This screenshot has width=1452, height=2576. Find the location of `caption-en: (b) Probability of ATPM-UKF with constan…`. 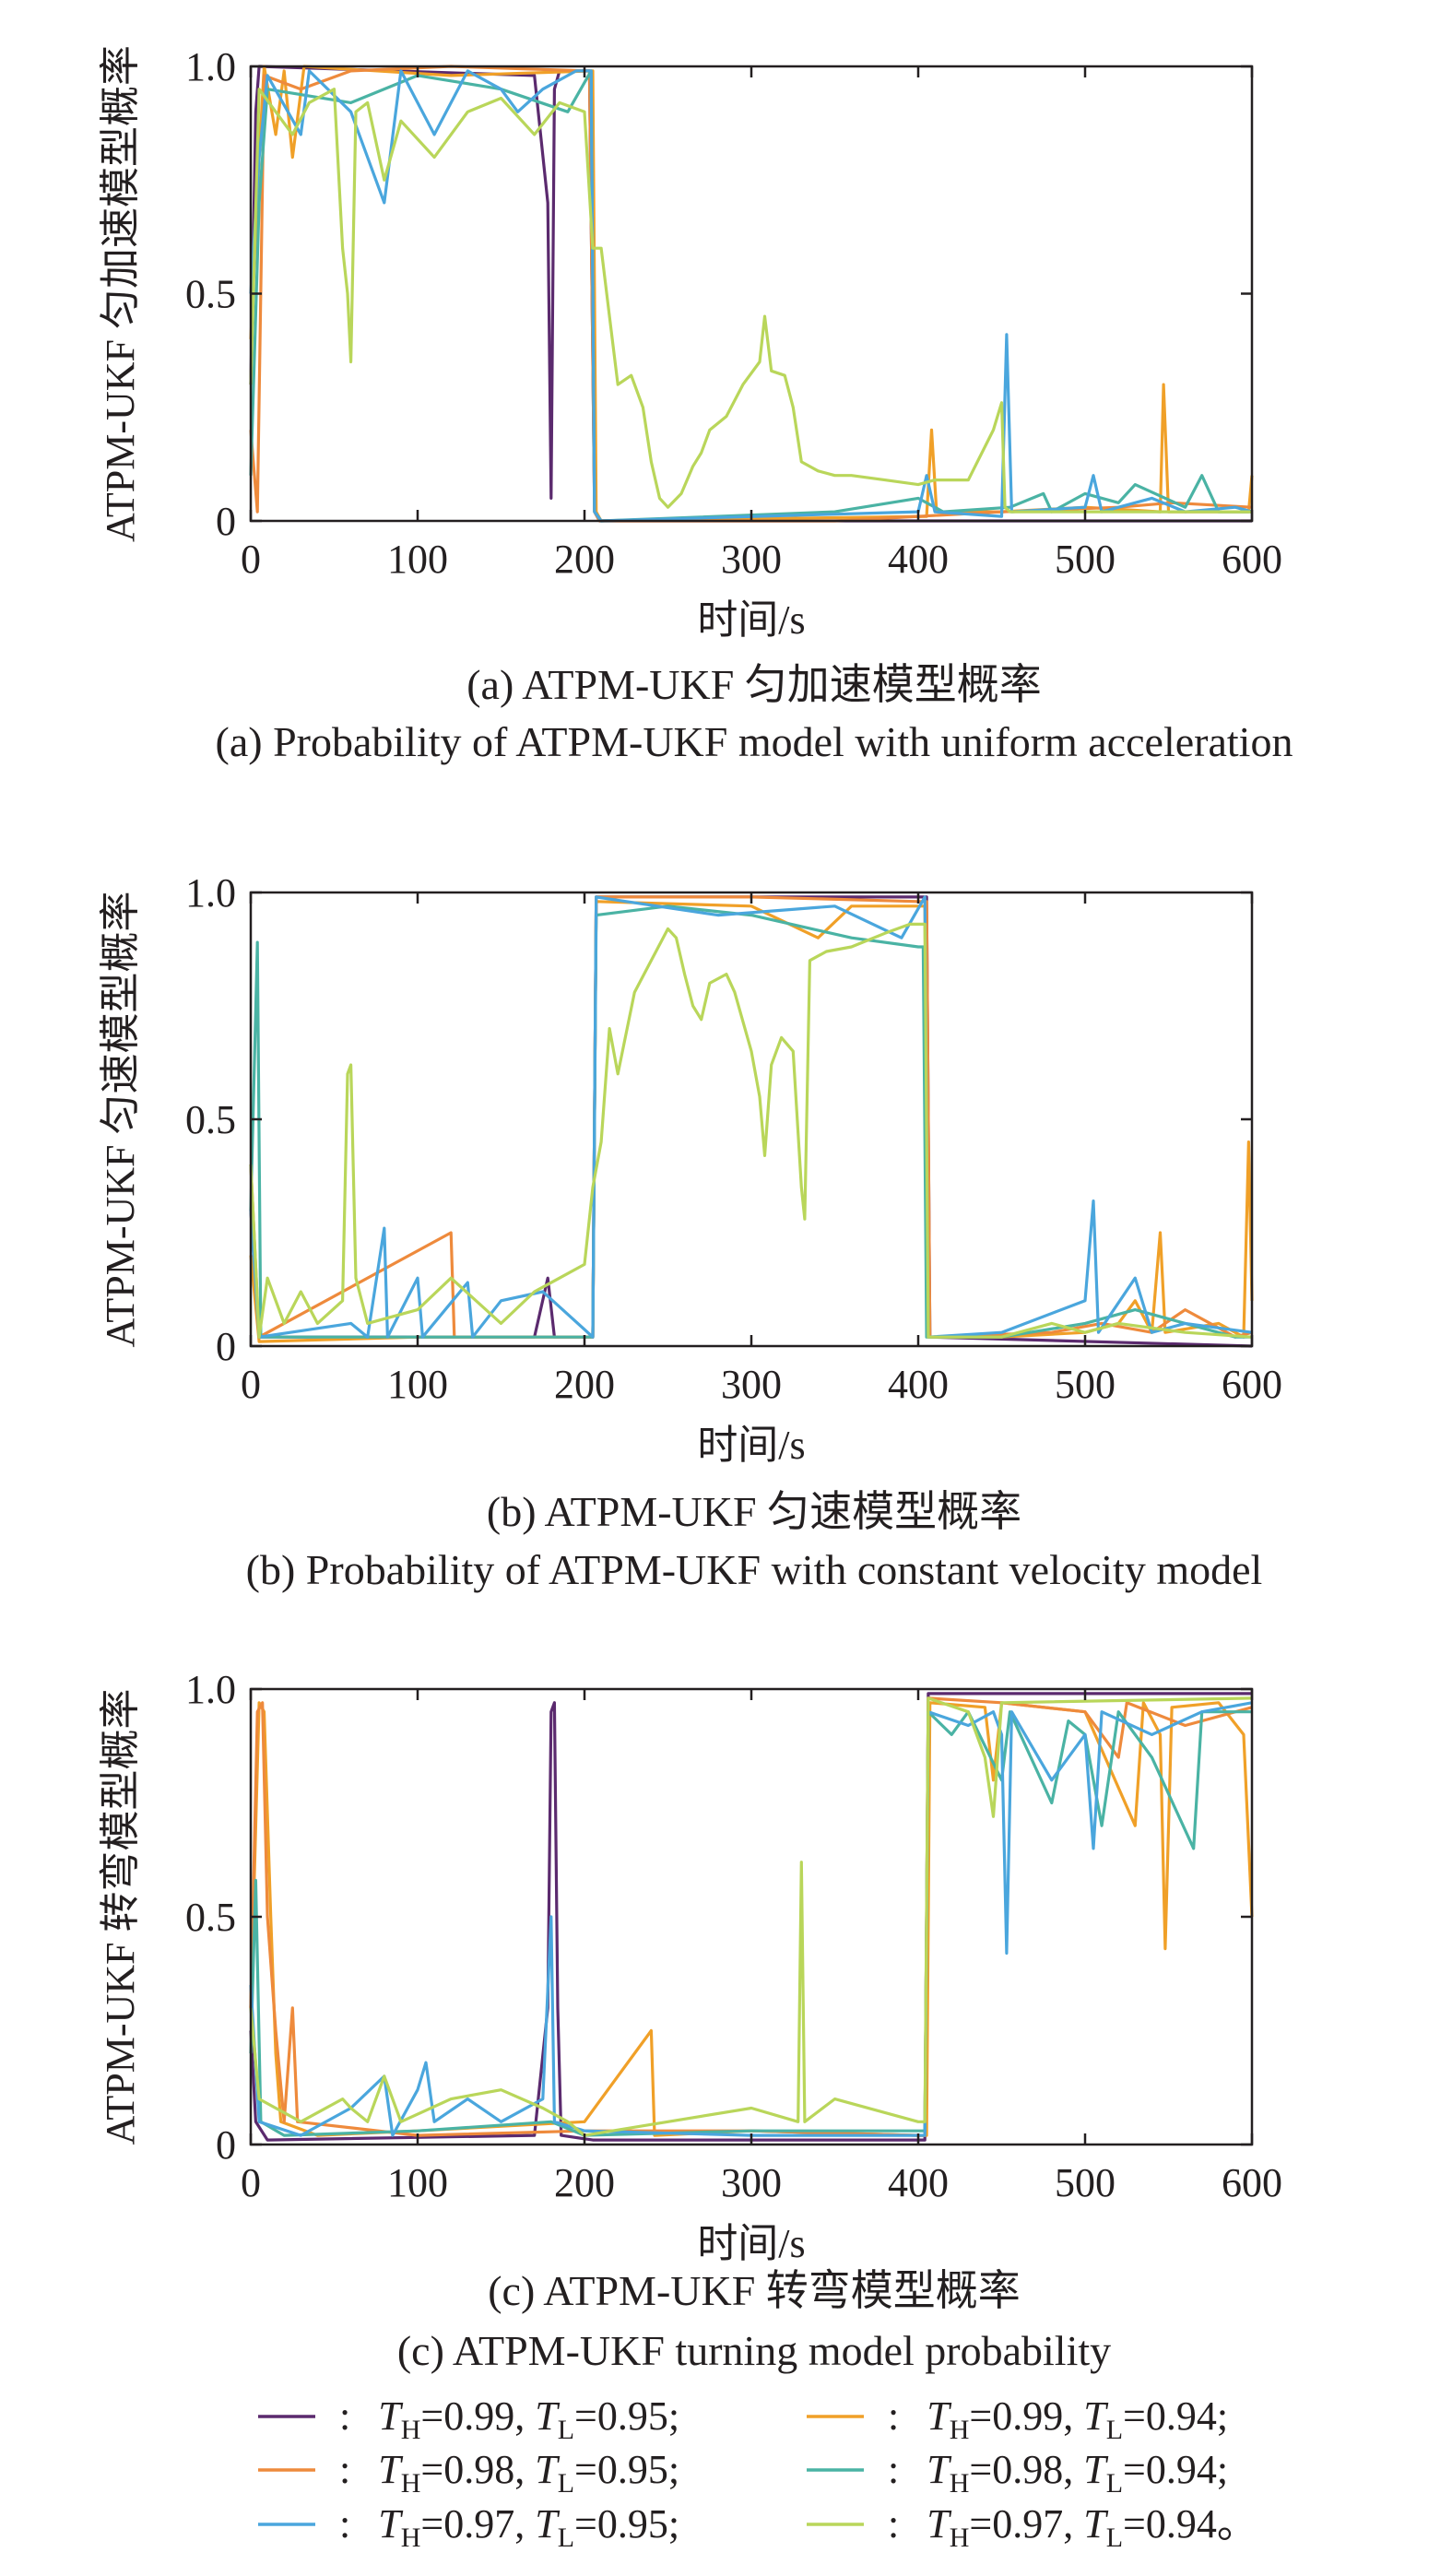

caption-en: (b) Probability of ATPM-UKF with constan… is located at coordinates (754, 1569).